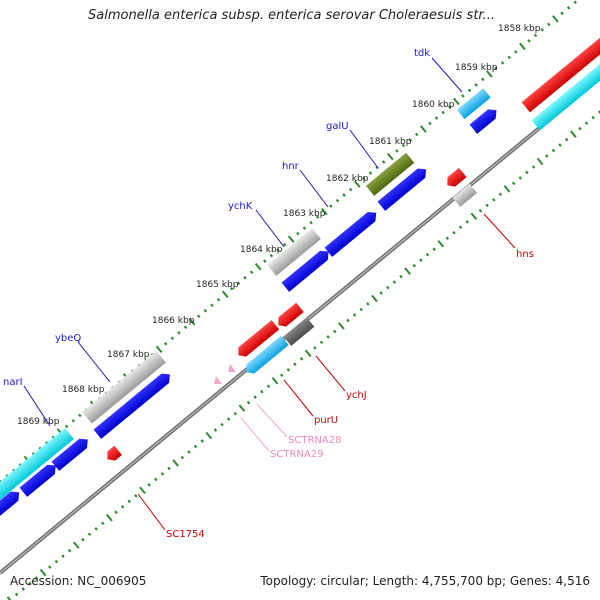 The image size is (600, 600). Describe the element at coordinates (218, 380) in the screenshot. I see `gene-arrow-SCTRNA29` at that location.